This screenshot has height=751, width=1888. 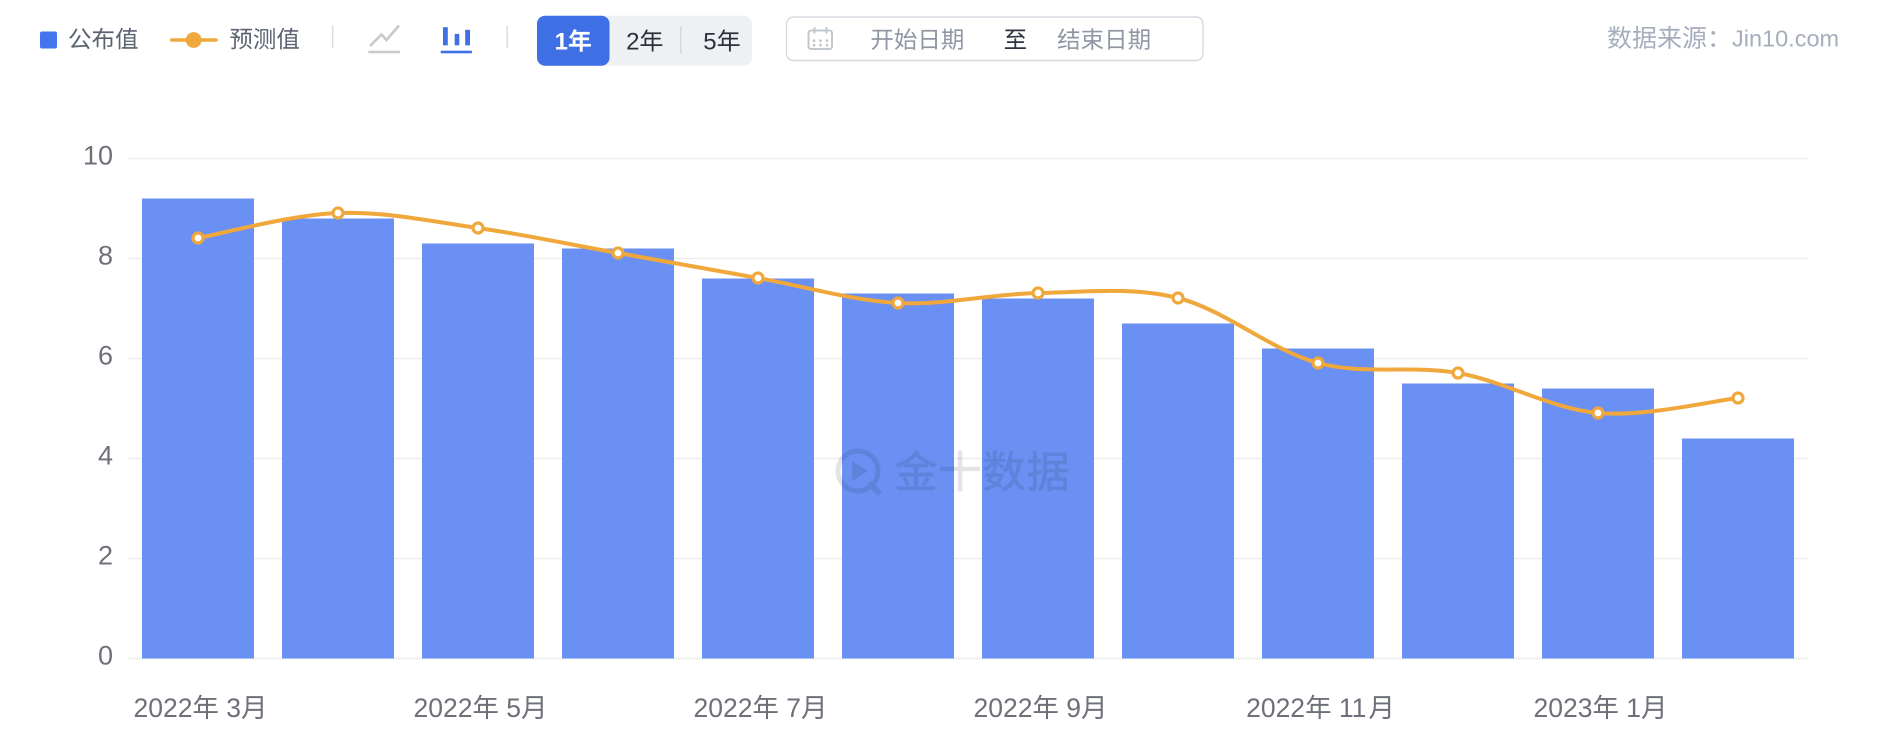 What do you see at coordinates (1353, 708) in the screenshot?
I see `svg-text: 11` at bounding box center [1353, 708].